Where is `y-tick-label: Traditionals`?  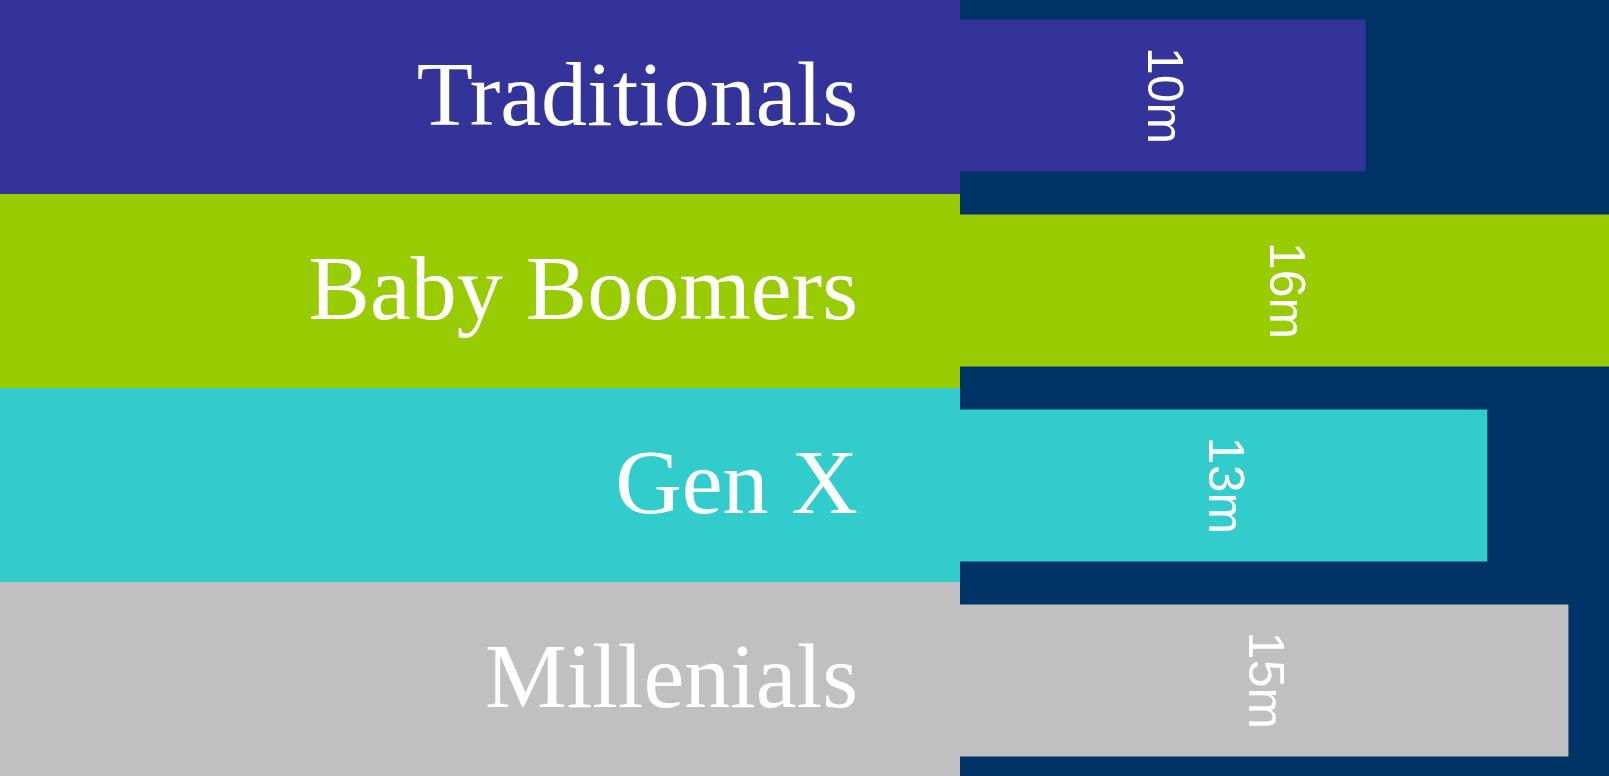
y-tick-label: Traditionals is located at coordinates (637, 94).